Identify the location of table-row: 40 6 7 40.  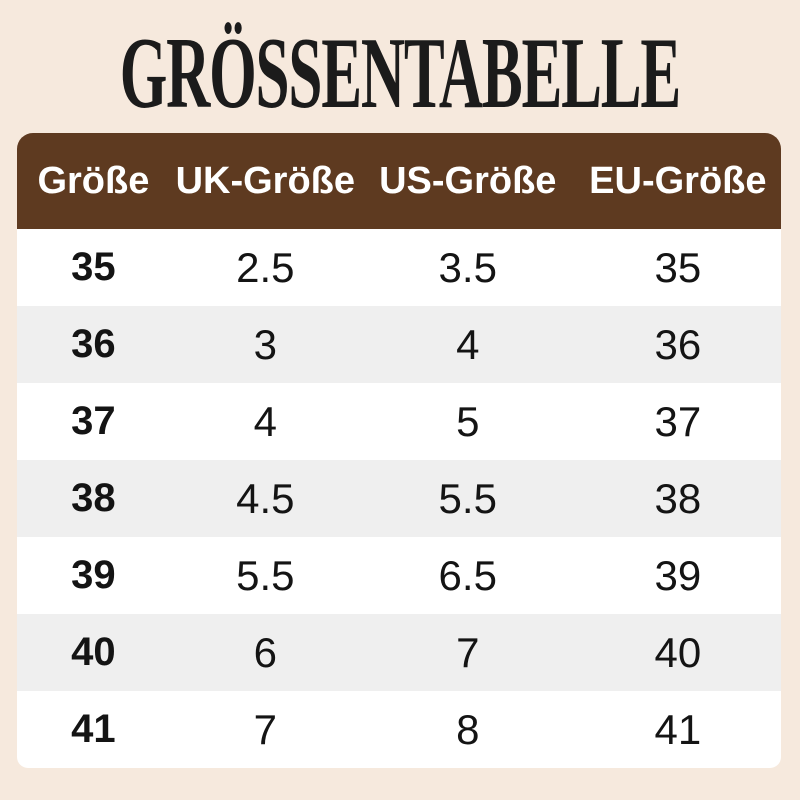
(399, 652).